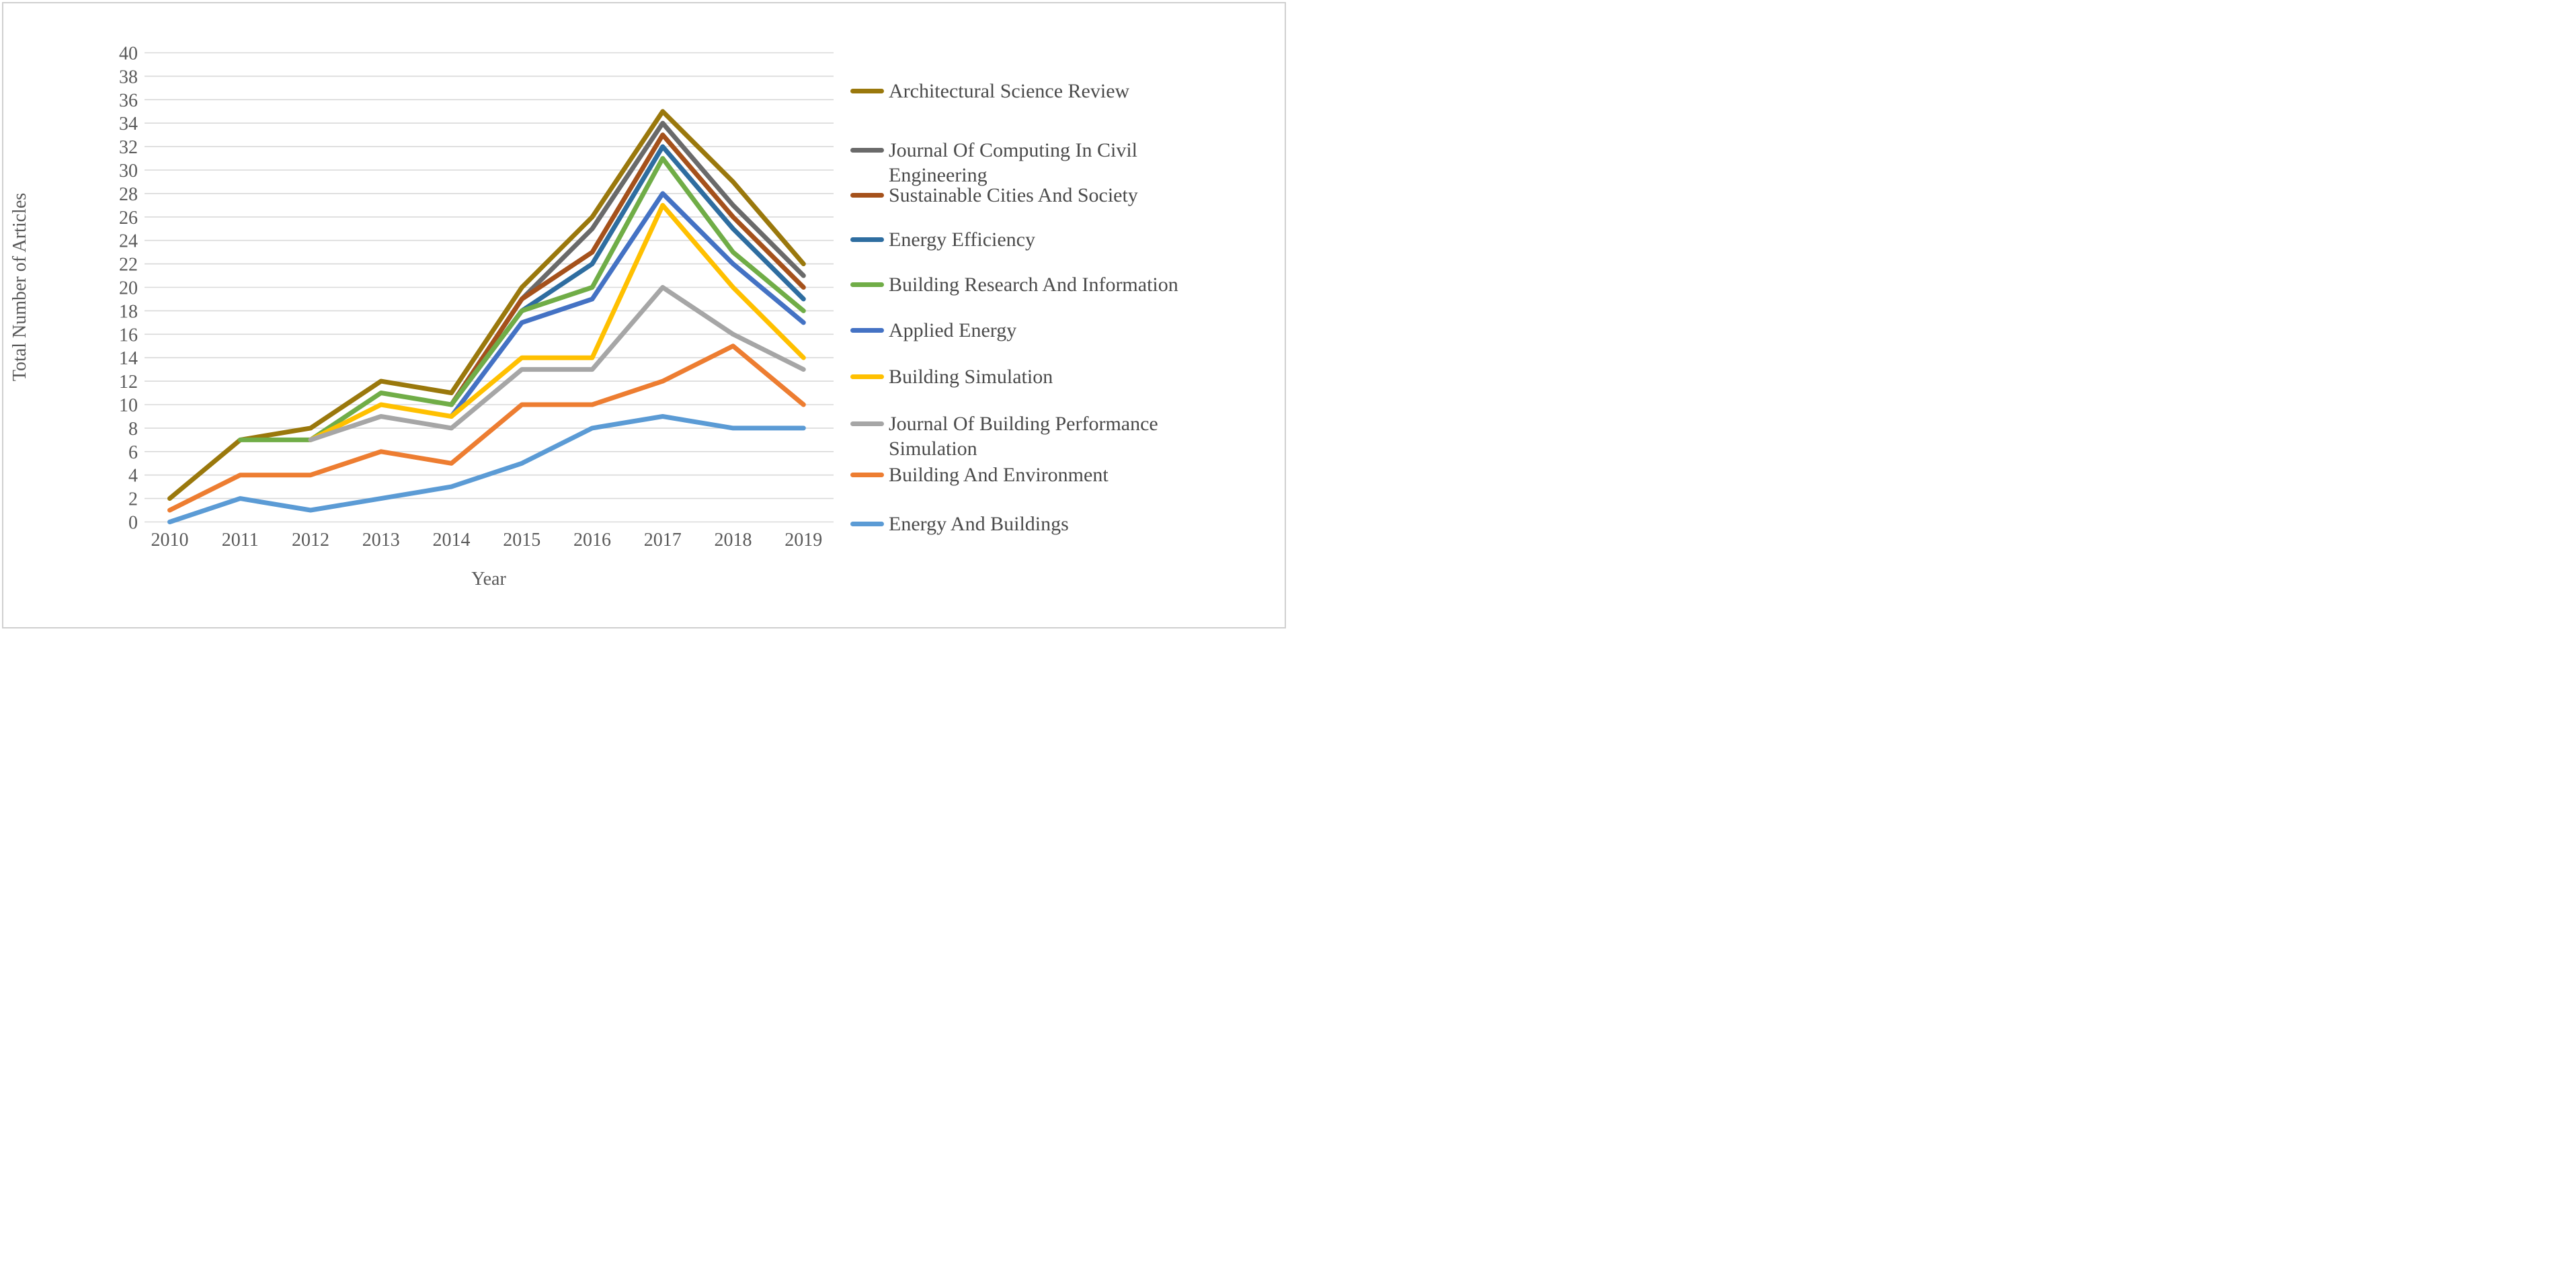 The width and height of the screenshot is (2576, 1261). I want to click on y-tick-label: 28, so click(128, 195).